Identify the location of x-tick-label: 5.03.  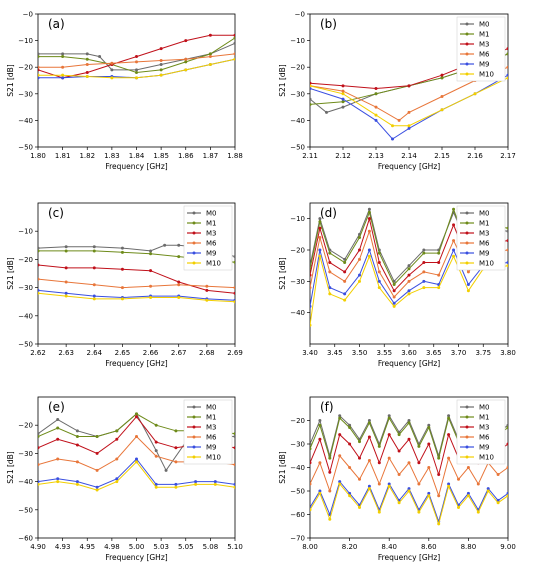
(161, 547).